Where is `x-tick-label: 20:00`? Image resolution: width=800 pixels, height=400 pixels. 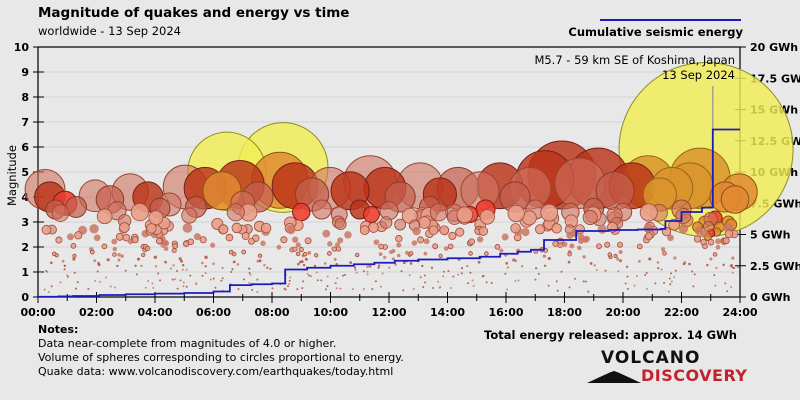
x-tick-label: 20:00 is located at coordinates (622, 312).